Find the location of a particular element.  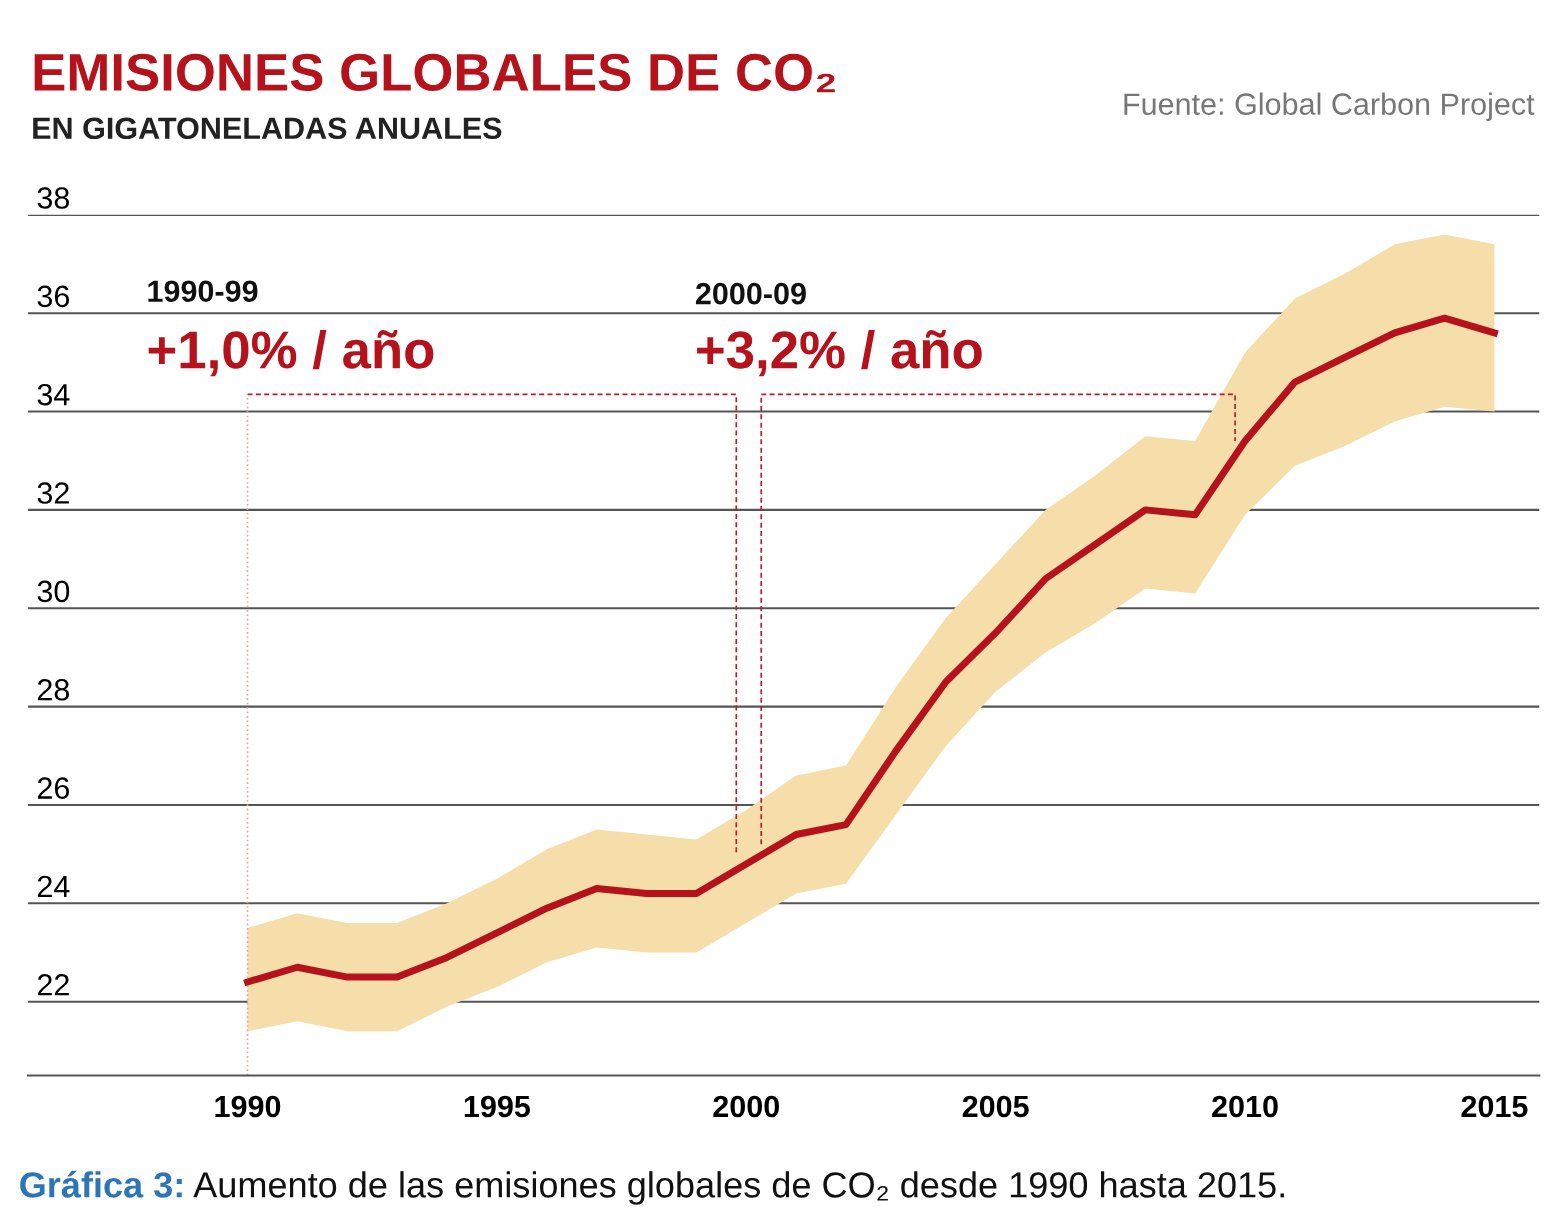

y-tick-label: 34 is located at coordinates (53, 394).